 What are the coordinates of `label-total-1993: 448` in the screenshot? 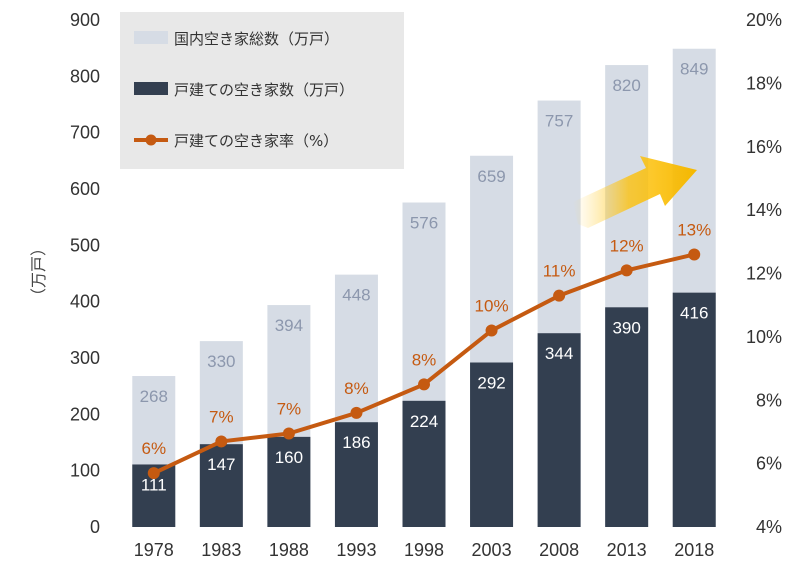 It's located at (356, 295).